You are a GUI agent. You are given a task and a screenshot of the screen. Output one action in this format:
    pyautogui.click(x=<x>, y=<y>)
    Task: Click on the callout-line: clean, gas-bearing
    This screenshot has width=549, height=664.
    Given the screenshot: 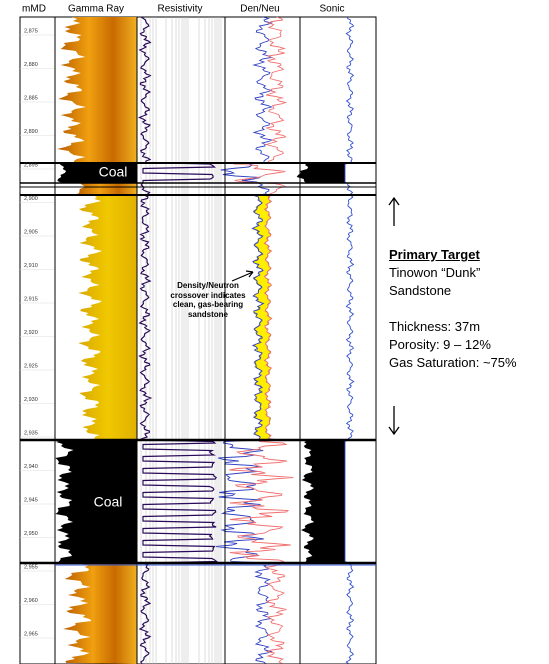 What is the action you would take?
    pyautogui.click(x=208, y=304)
    